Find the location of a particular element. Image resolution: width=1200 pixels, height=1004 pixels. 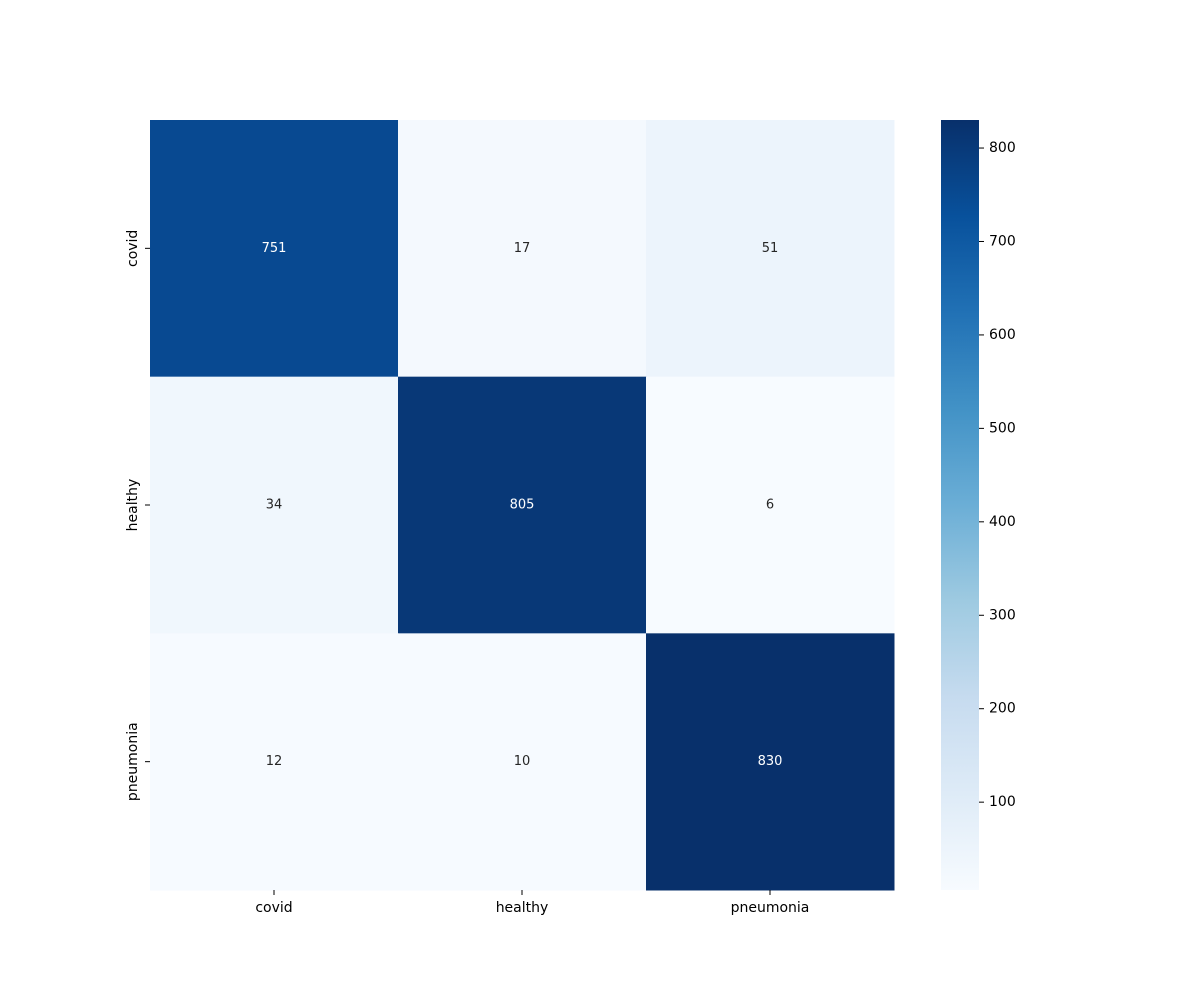

heatmap-cell-healthy-covid is located at coordinates (274, 505).